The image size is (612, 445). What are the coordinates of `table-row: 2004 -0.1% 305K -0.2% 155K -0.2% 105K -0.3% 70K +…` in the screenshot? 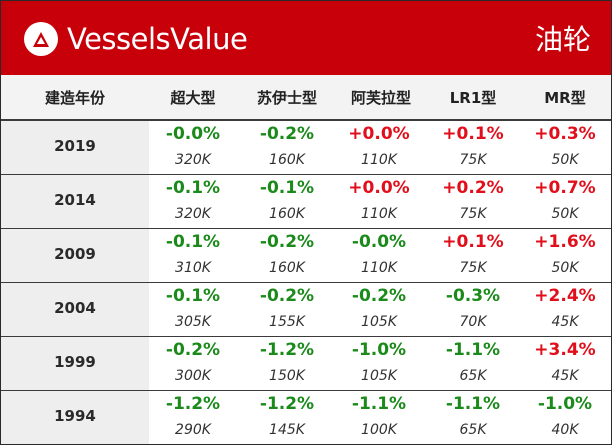 It's located at (306, 310).